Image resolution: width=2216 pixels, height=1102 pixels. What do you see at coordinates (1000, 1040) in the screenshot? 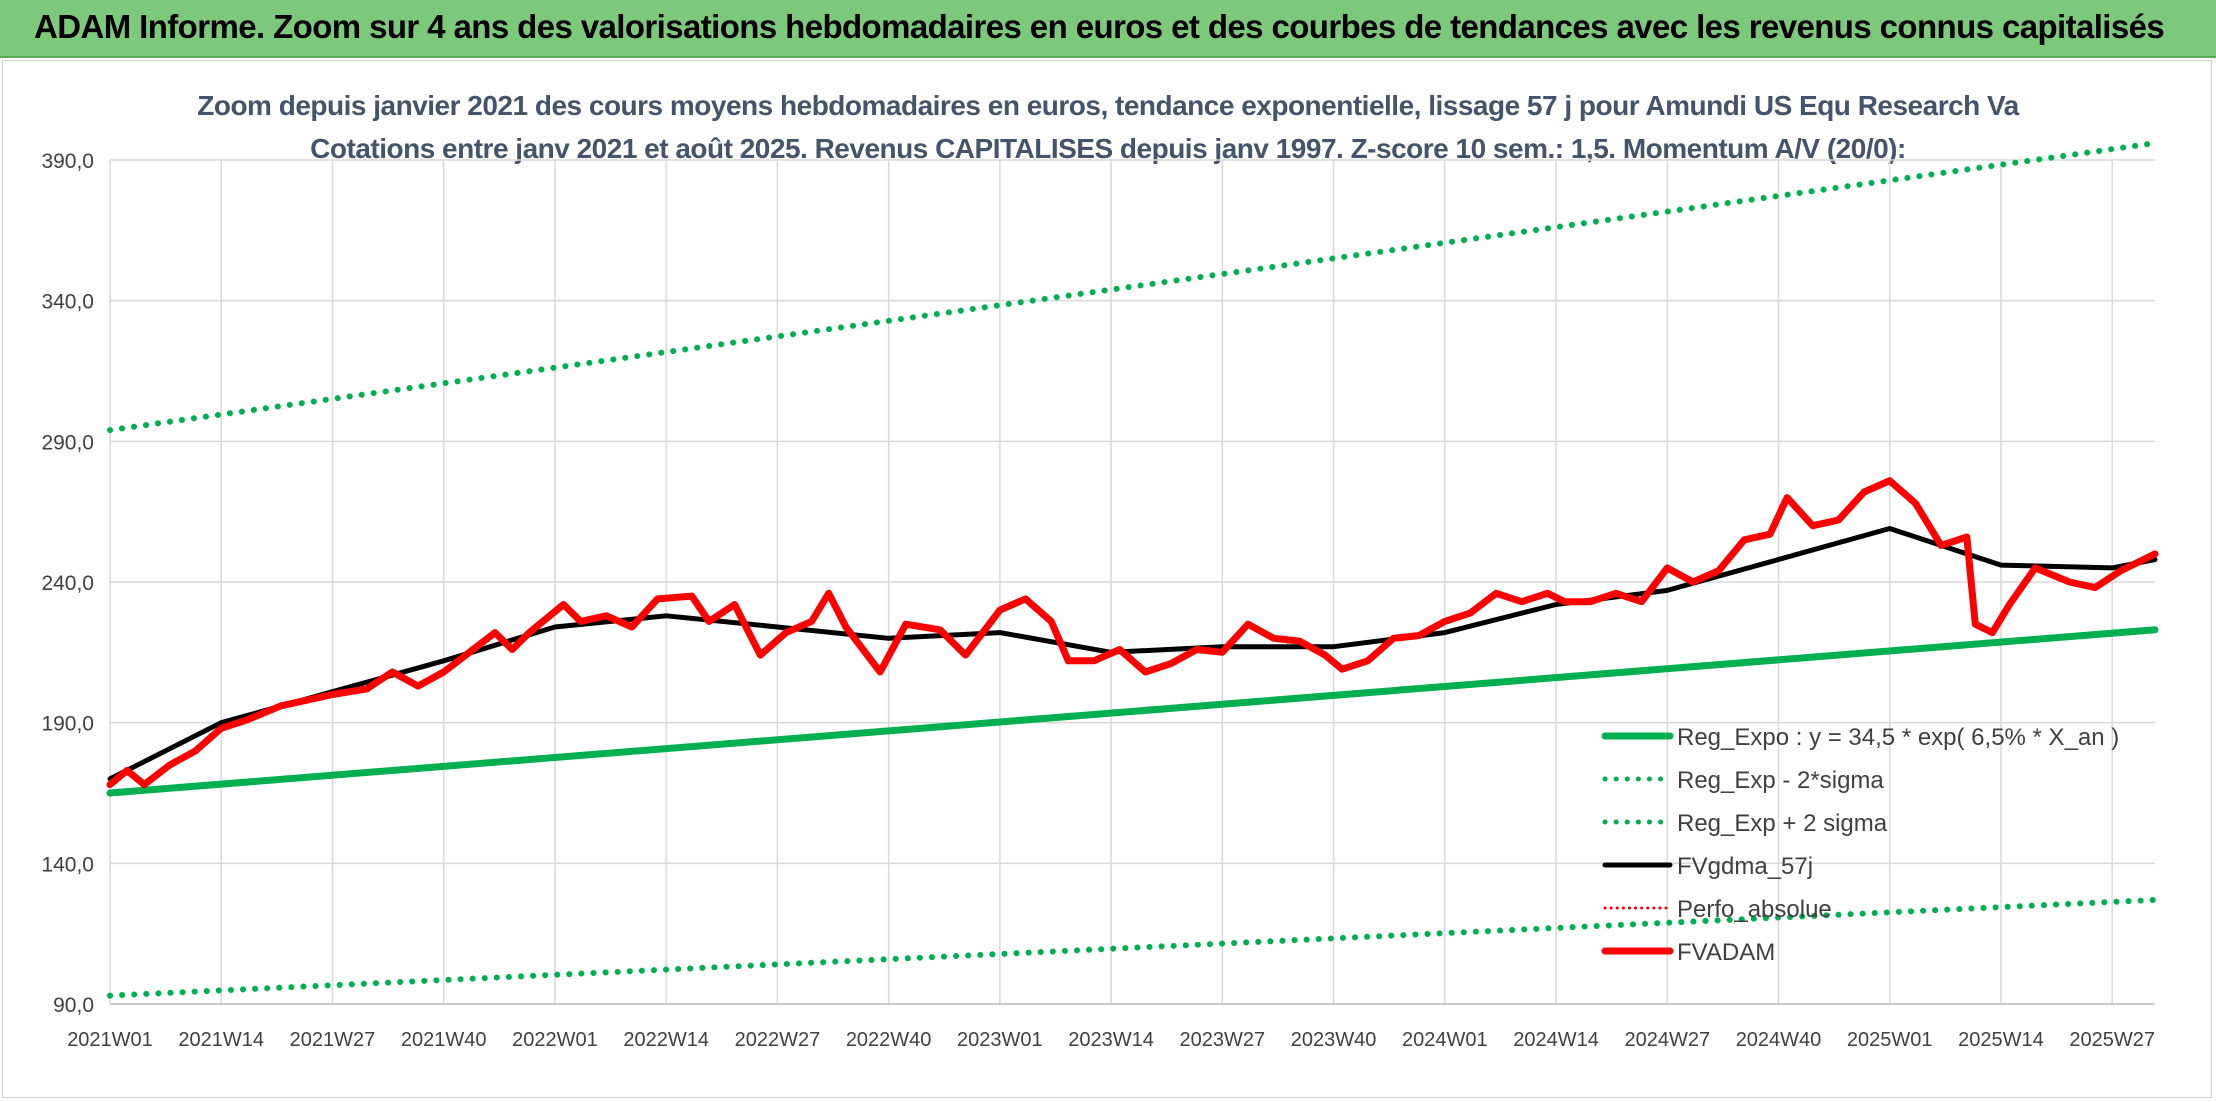
I see `x-tick-label: 2023W01` at bounding box center [1000, 1040].